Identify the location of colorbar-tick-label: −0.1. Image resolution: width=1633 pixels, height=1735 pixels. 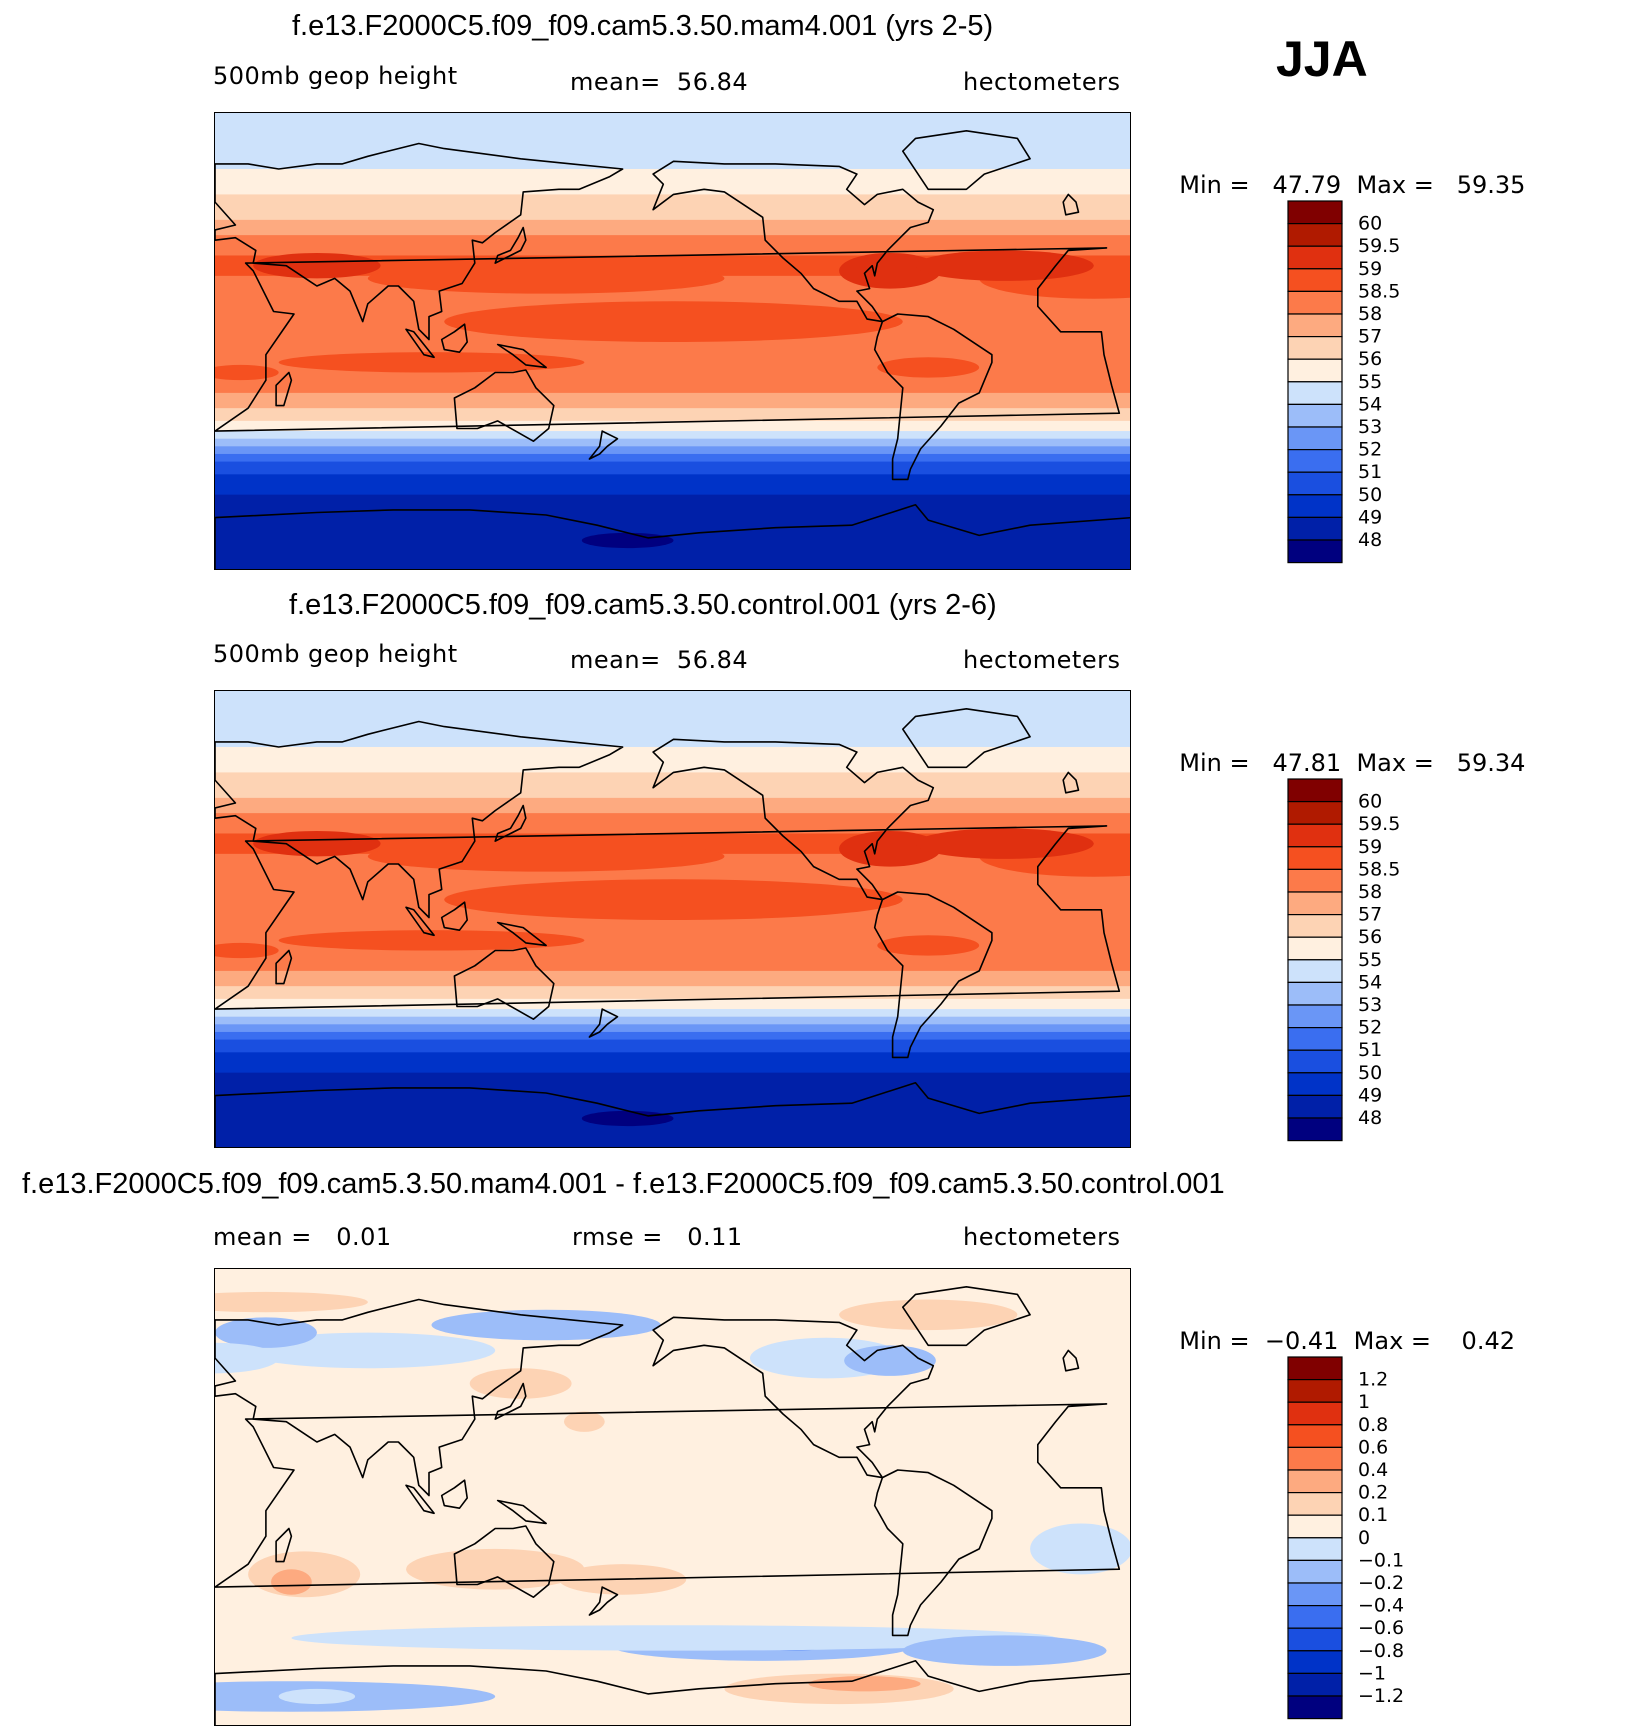
(1381, 1560).